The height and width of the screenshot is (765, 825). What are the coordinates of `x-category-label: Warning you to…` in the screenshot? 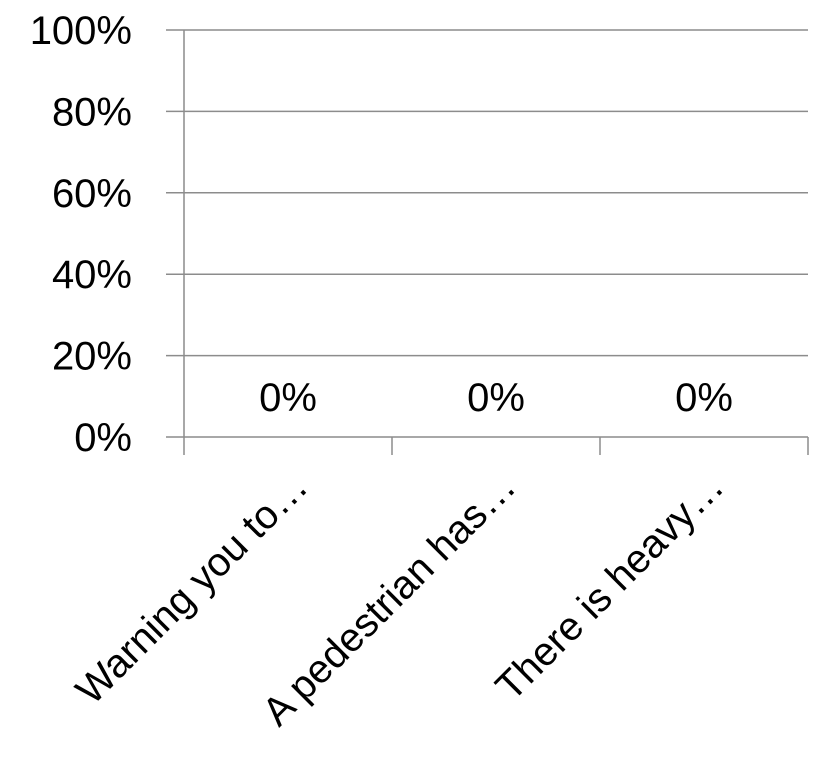 It's located at (192, 588).